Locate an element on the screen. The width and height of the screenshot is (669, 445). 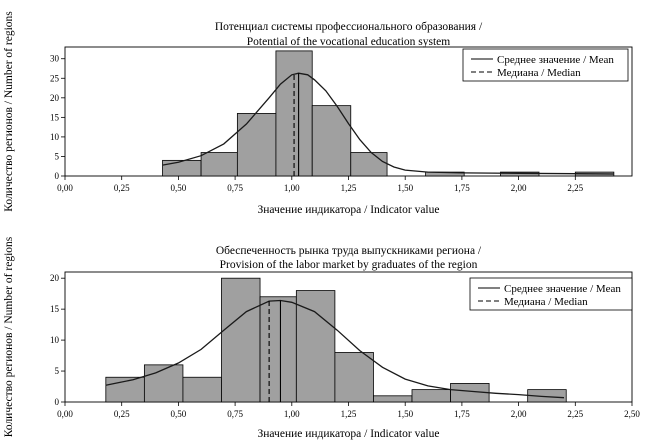
y-tick-label: 25 is located at coordinates (55, 78).